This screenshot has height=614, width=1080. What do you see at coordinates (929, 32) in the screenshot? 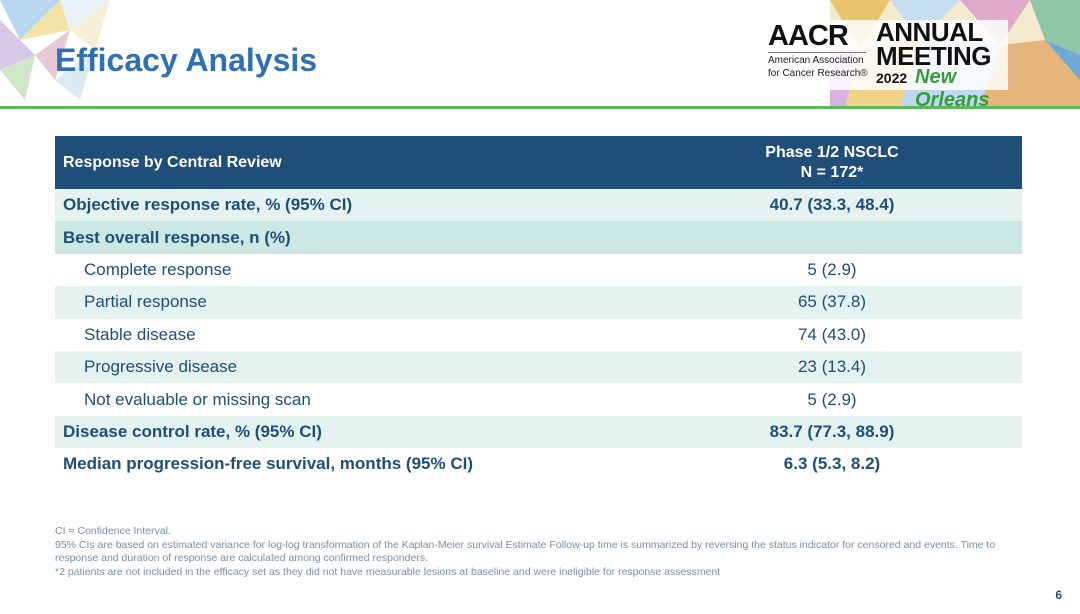
I see `logo-annual-text: ANNUAL` at bounding box center [929, 32].